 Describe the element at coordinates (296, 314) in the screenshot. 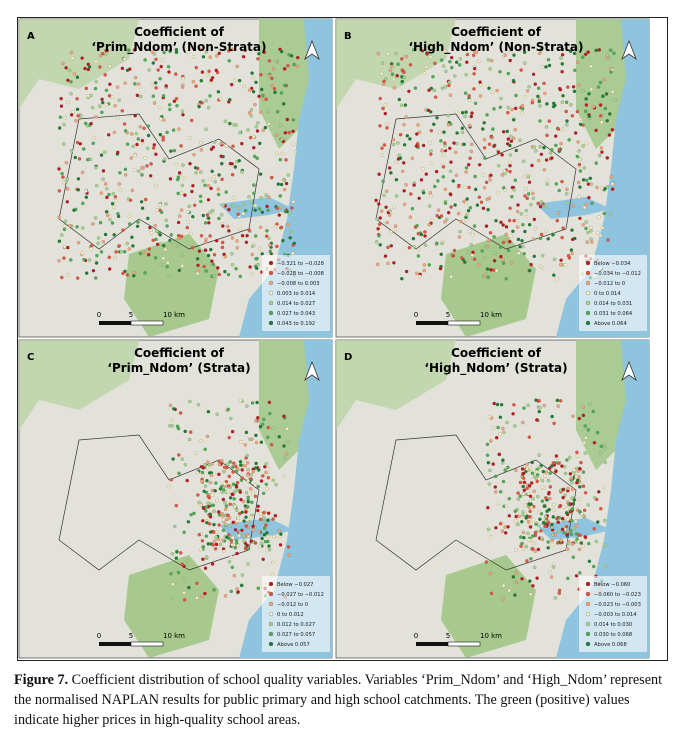

I see `legend-label: 0.027 to 0.043` at that location.